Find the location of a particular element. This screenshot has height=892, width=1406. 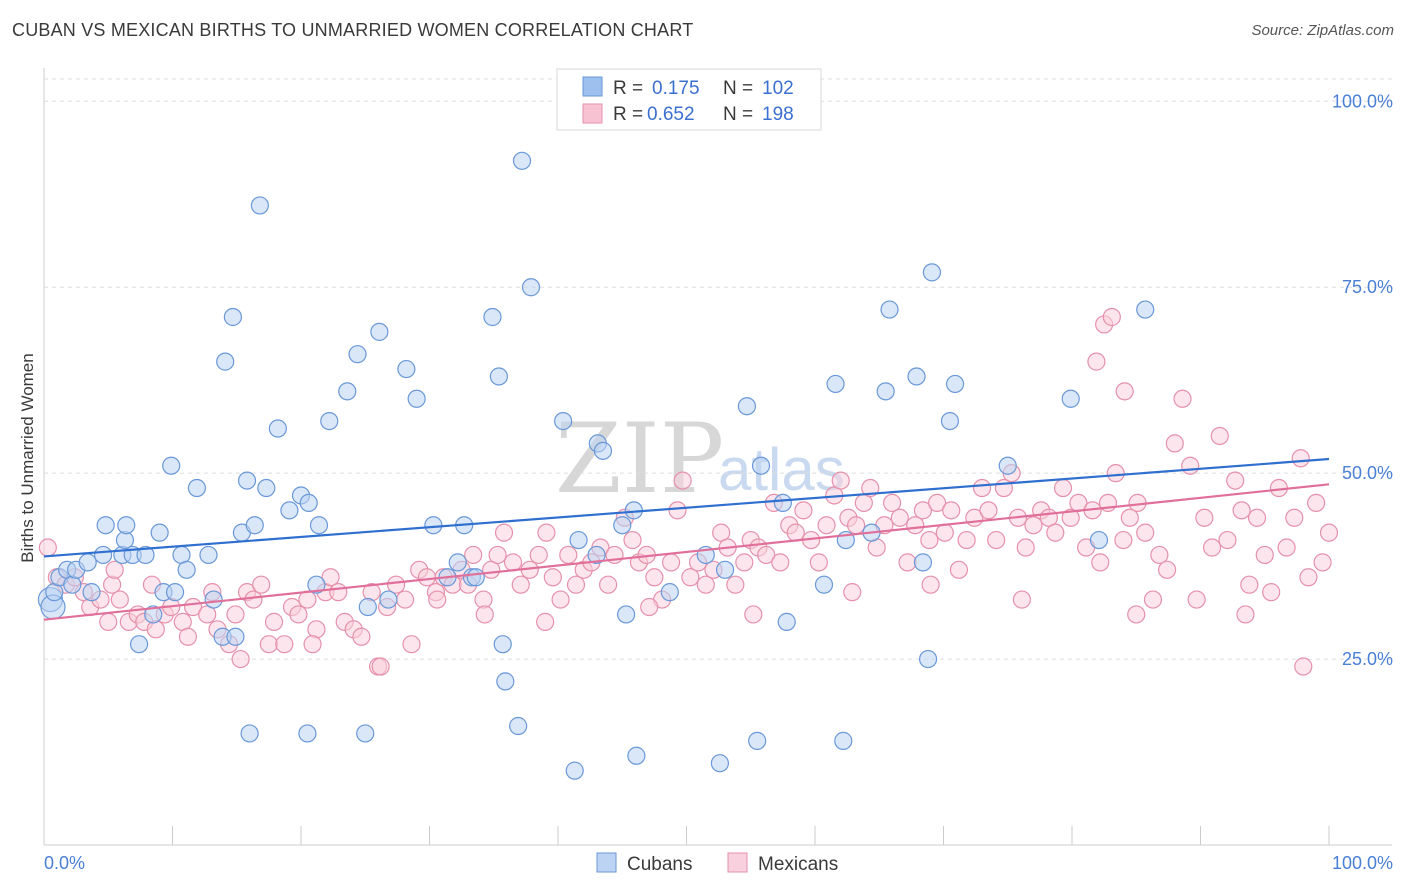

mexicans-trend-line is located at coordinates (686, 552).